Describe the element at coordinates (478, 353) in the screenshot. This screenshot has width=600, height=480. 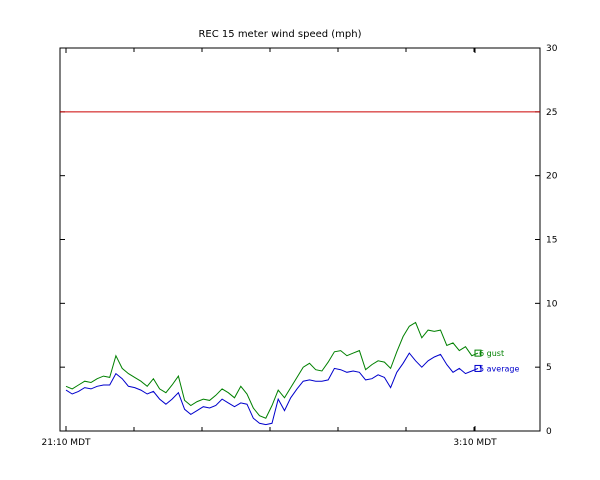
I see `series-end-marker-gust` at that location.